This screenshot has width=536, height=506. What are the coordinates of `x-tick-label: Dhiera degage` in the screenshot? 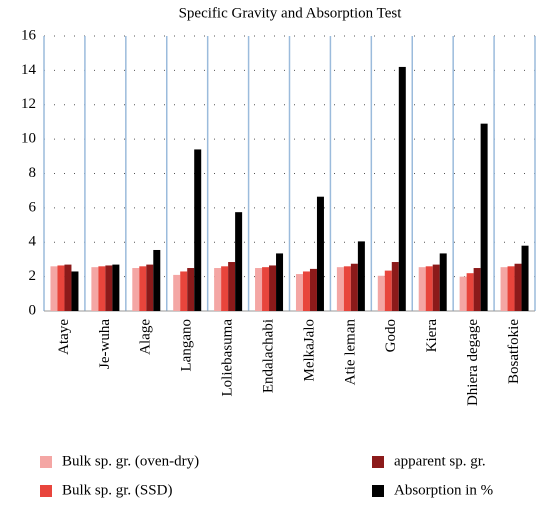 It's located at (473, 362).